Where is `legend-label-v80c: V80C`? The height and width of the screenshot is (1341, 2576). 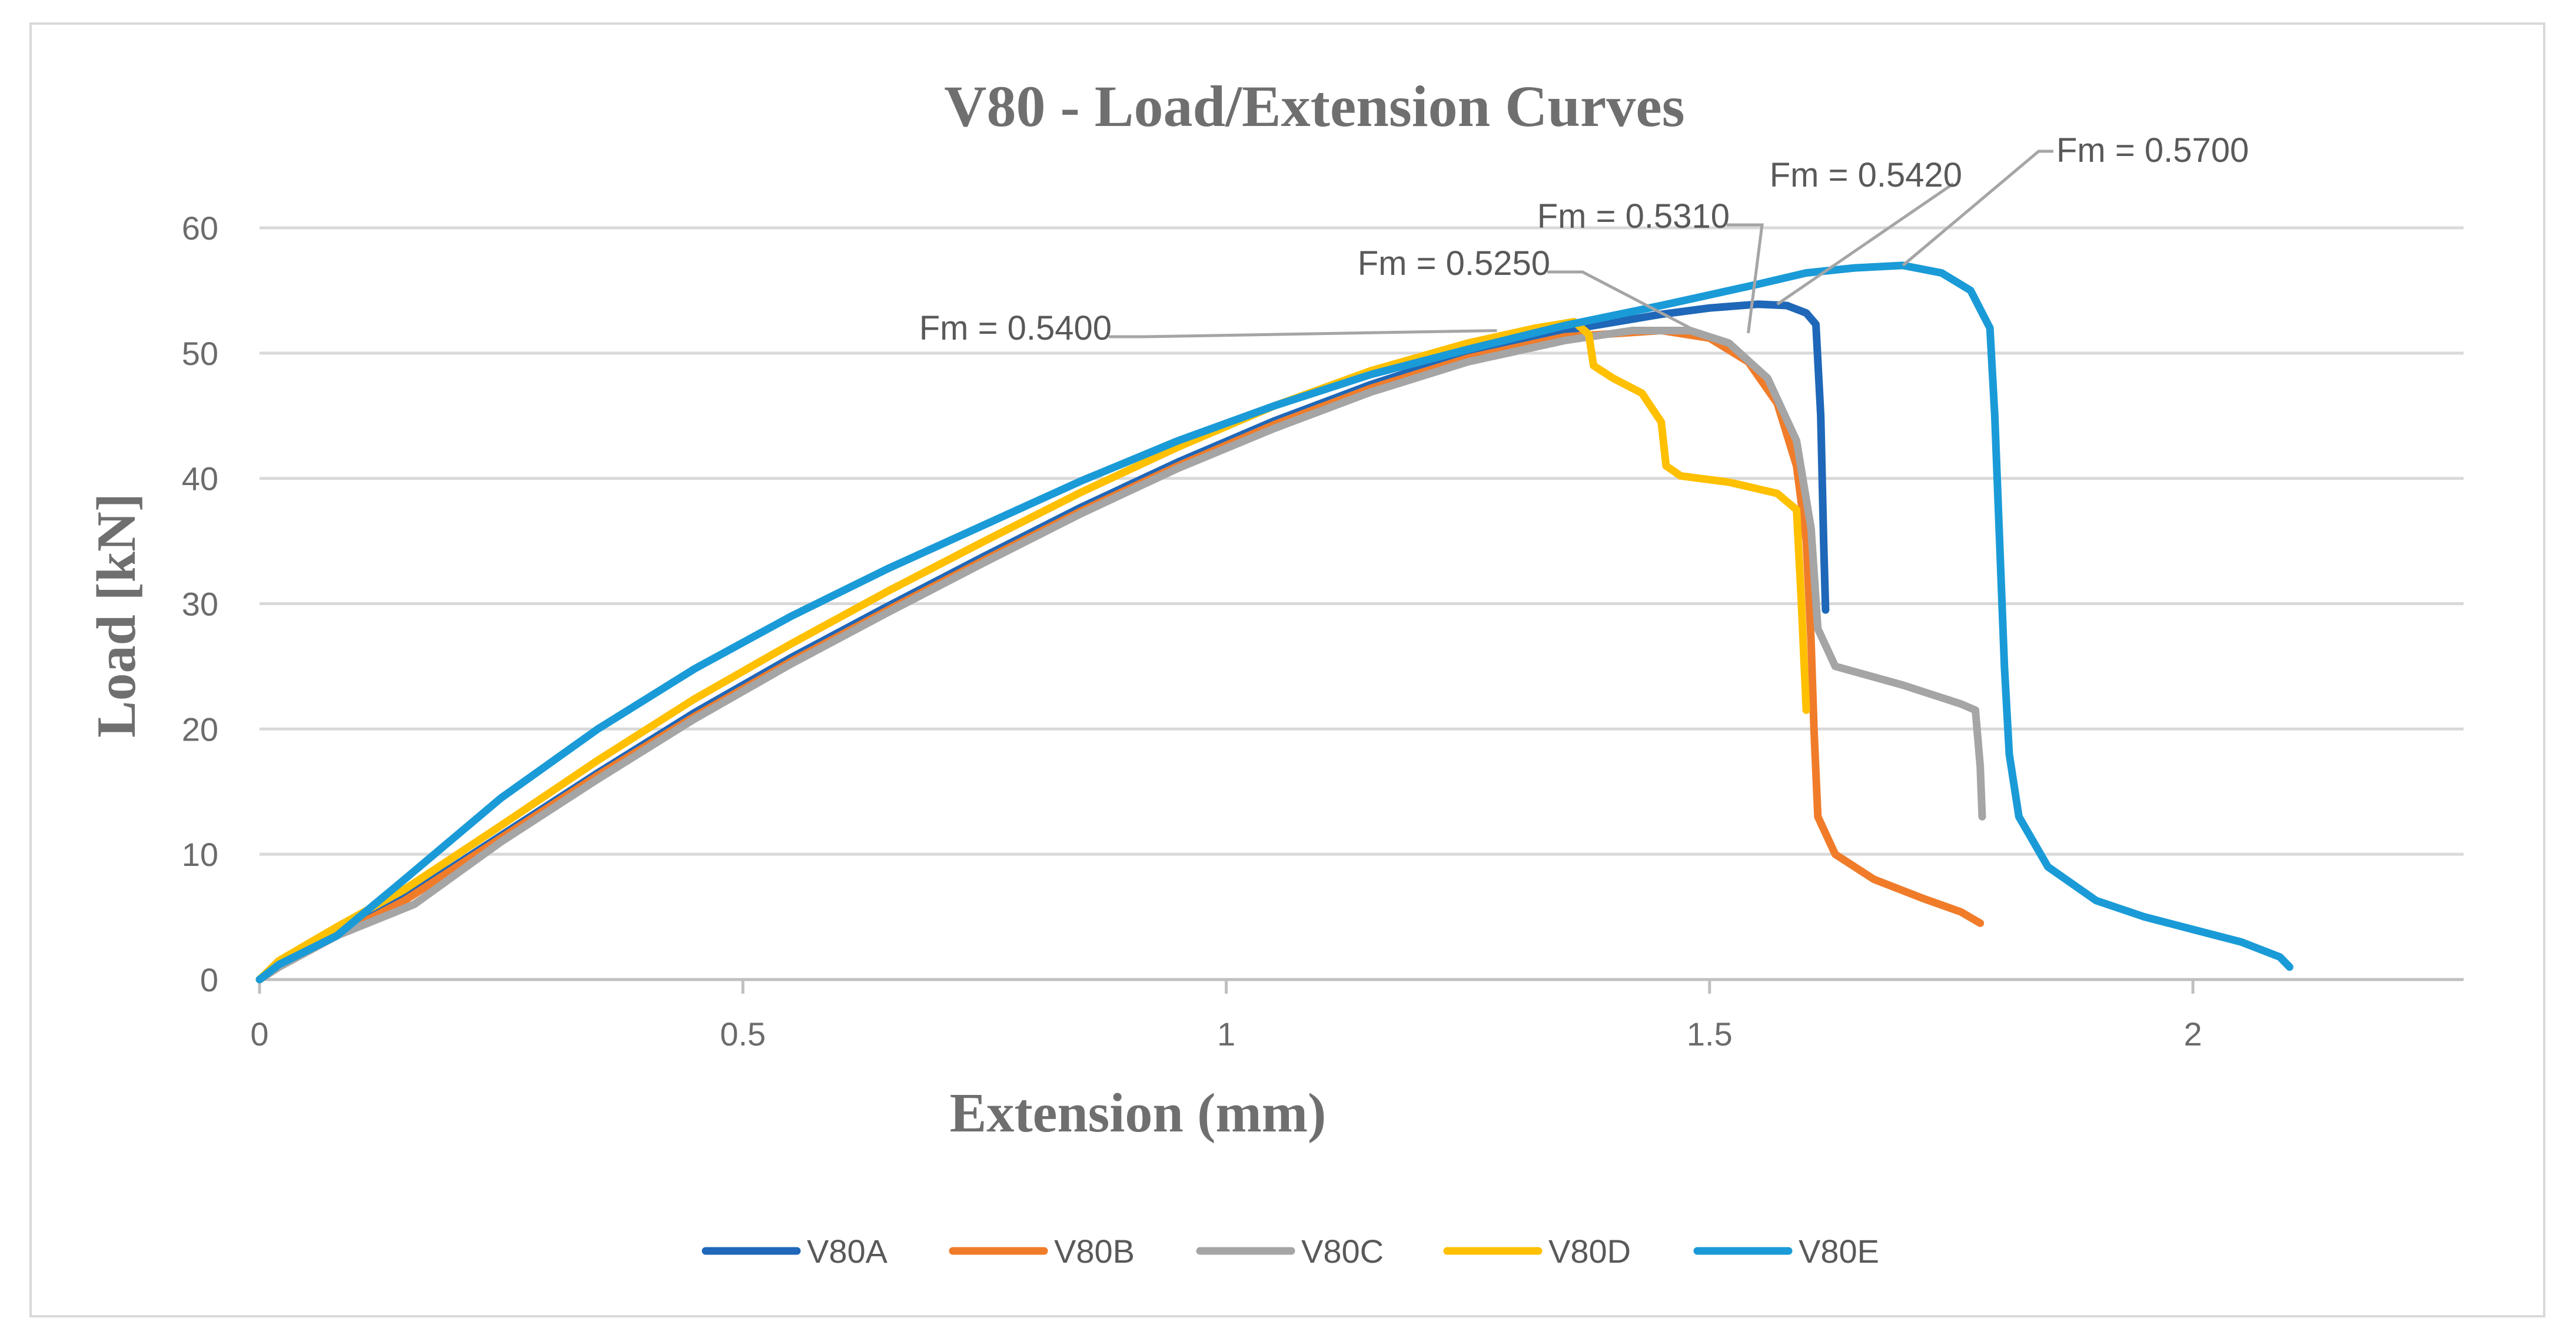
legend-label-v80c: V80C is located at coordinates (1342, 1251).